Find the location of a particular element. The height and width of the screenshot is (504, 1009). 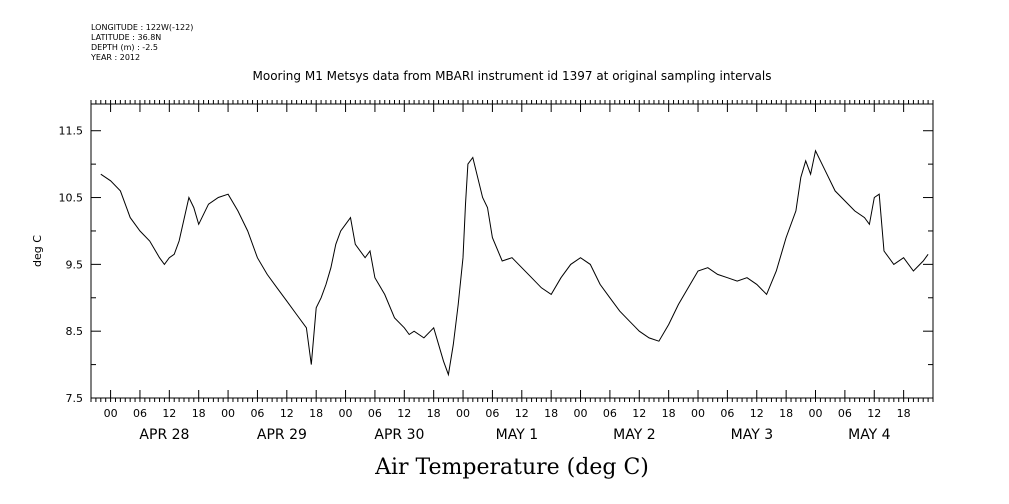

x-day-label: MAY 3 is located at coordinates (752, 435).